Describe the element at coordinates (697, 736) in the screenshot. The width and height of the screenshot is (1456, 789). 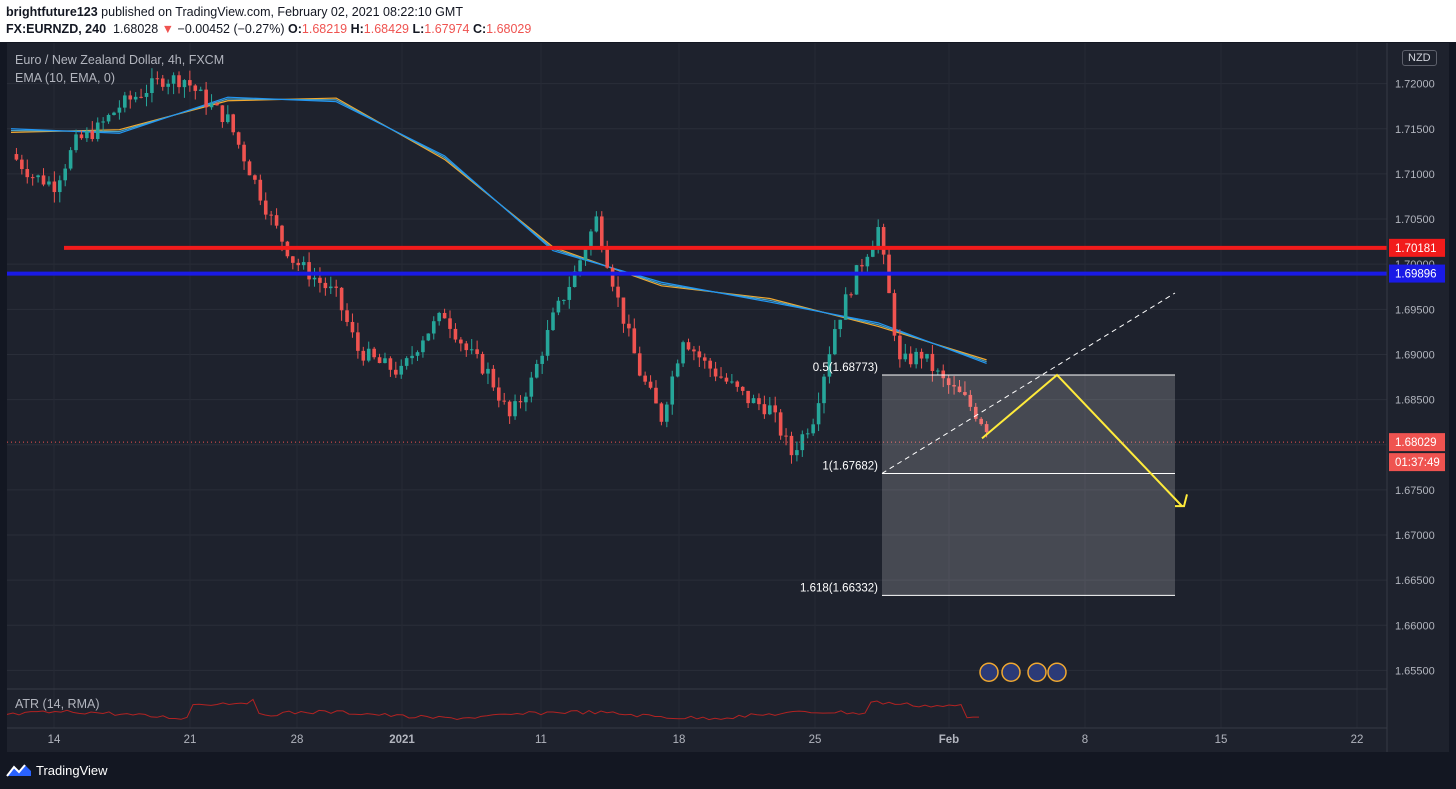
I see `time-axis: 14 21 28 2021 11 18 25 Feb 8 15 22` at that location.